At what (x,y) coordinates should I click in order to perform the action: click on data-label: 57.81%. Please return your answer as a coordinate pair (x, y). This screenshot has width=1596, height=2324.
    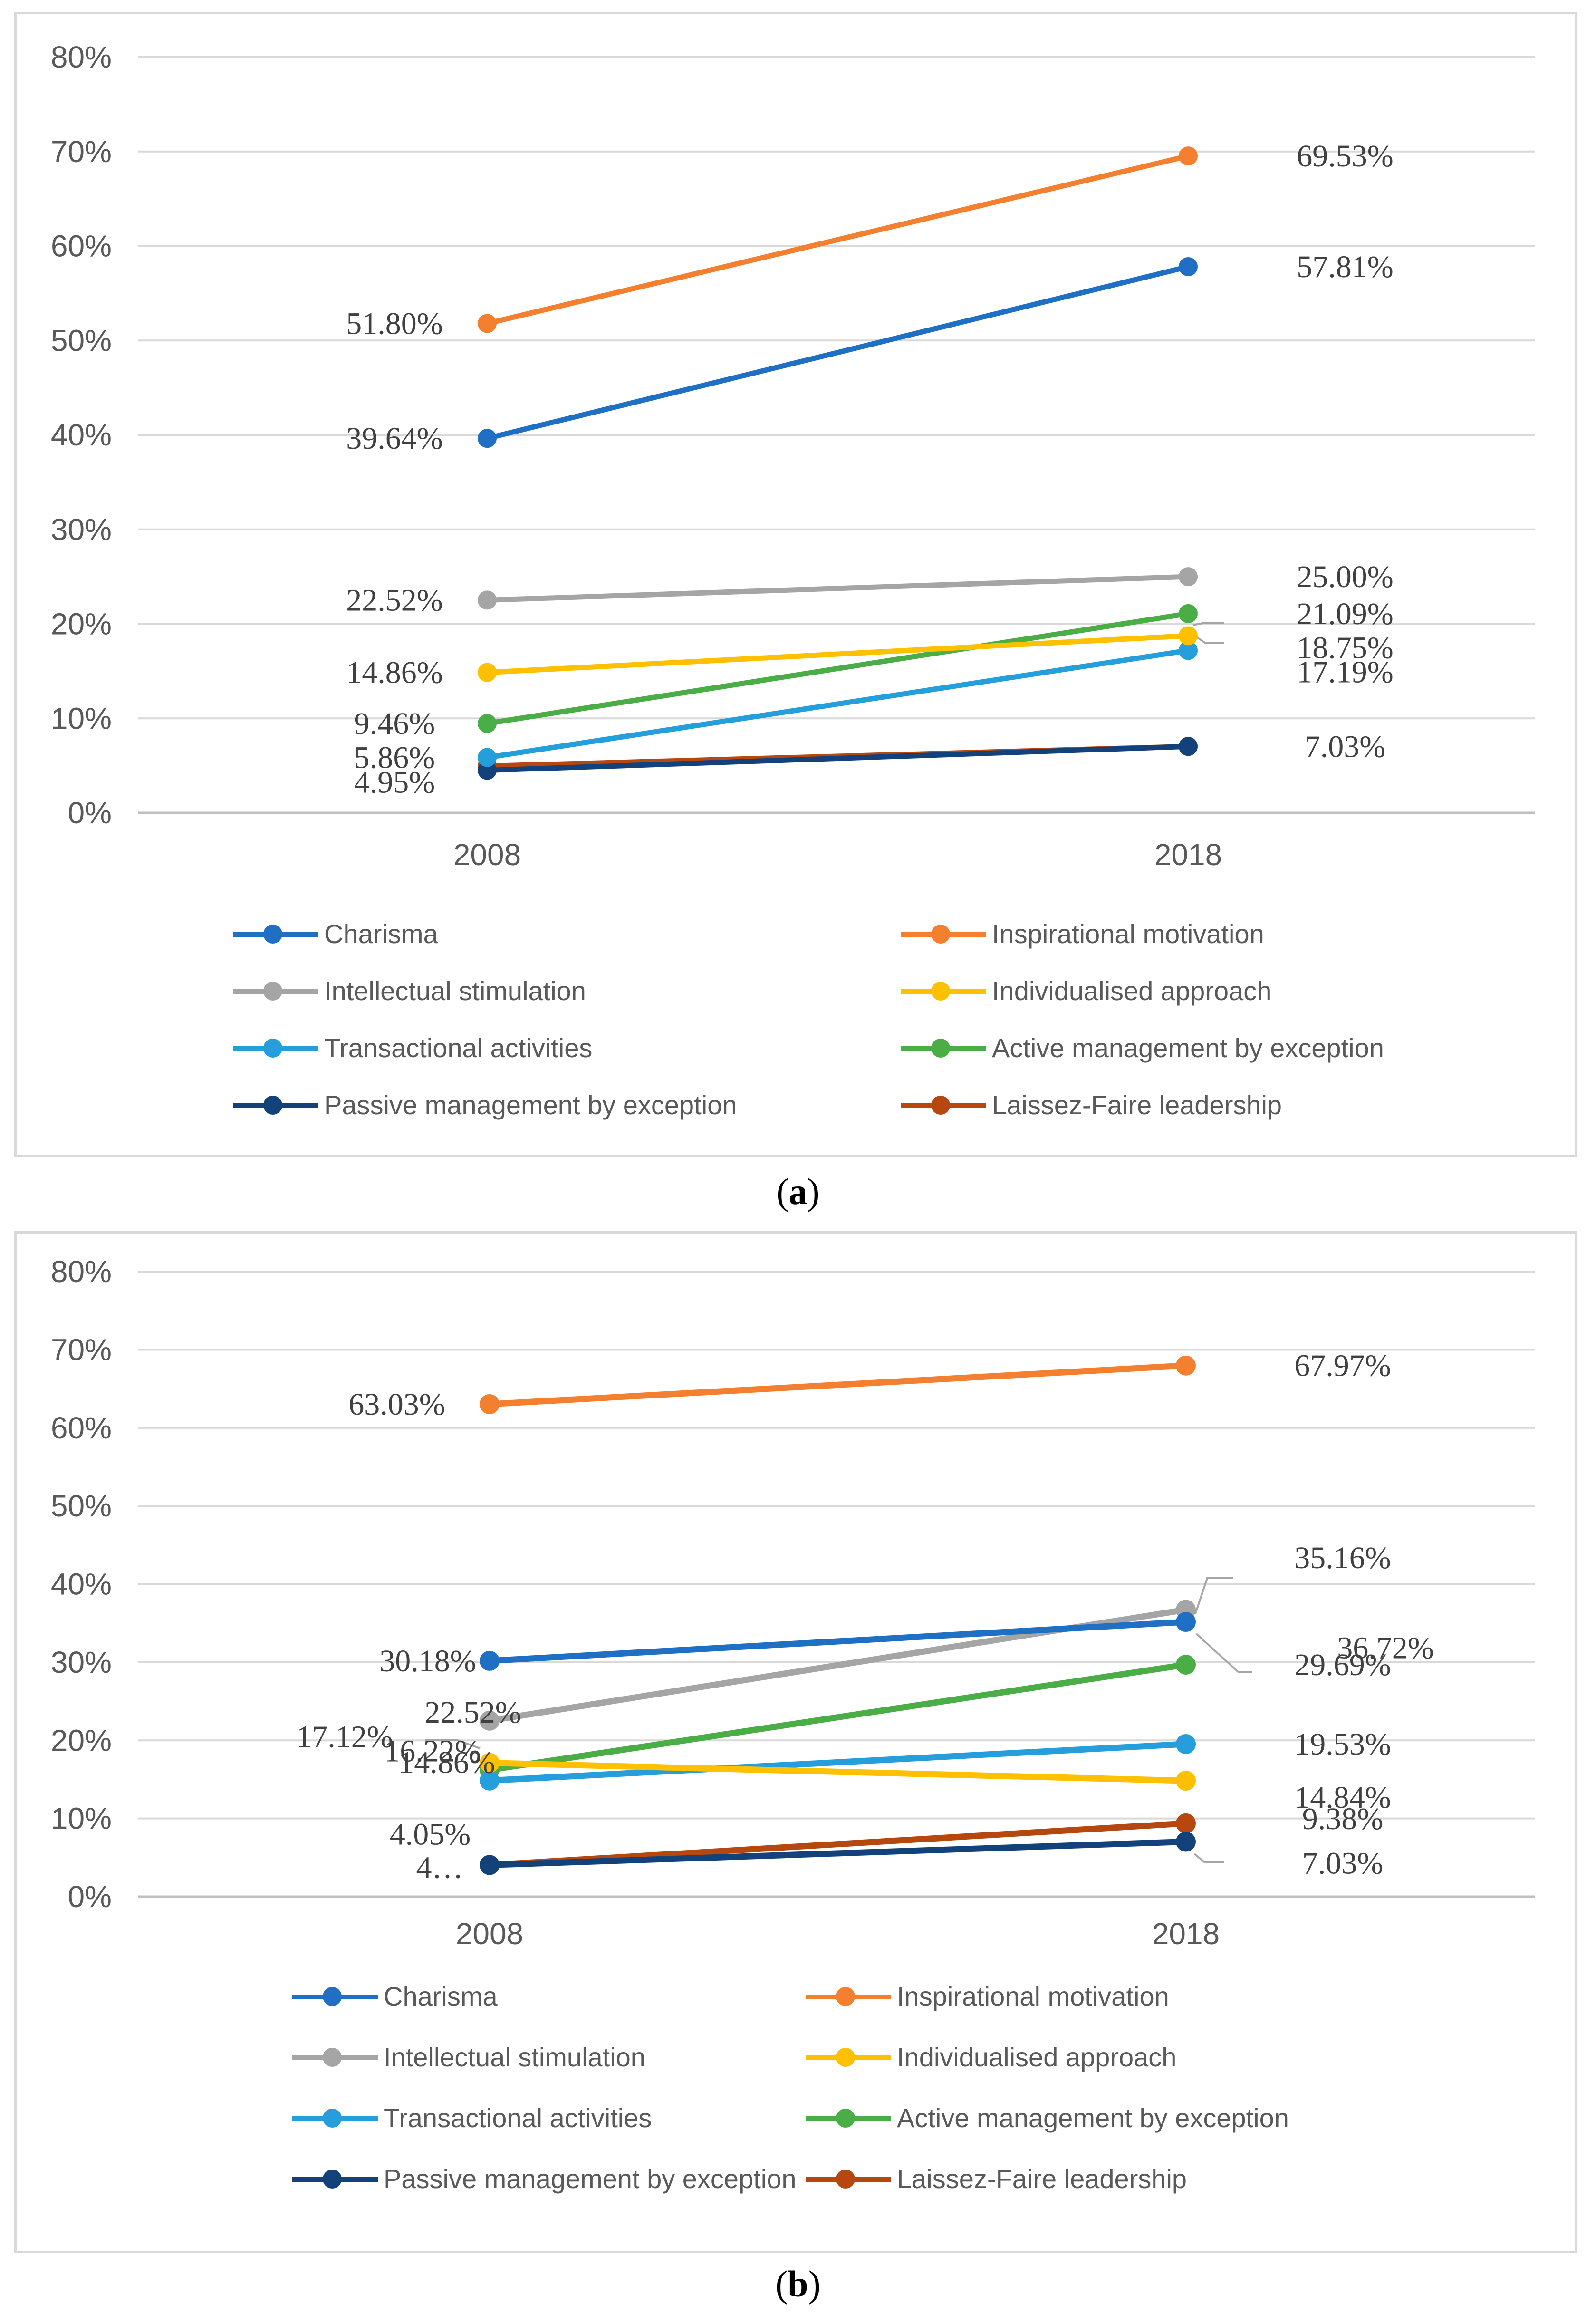
    Looking at the image, I should click on (1345, 267).